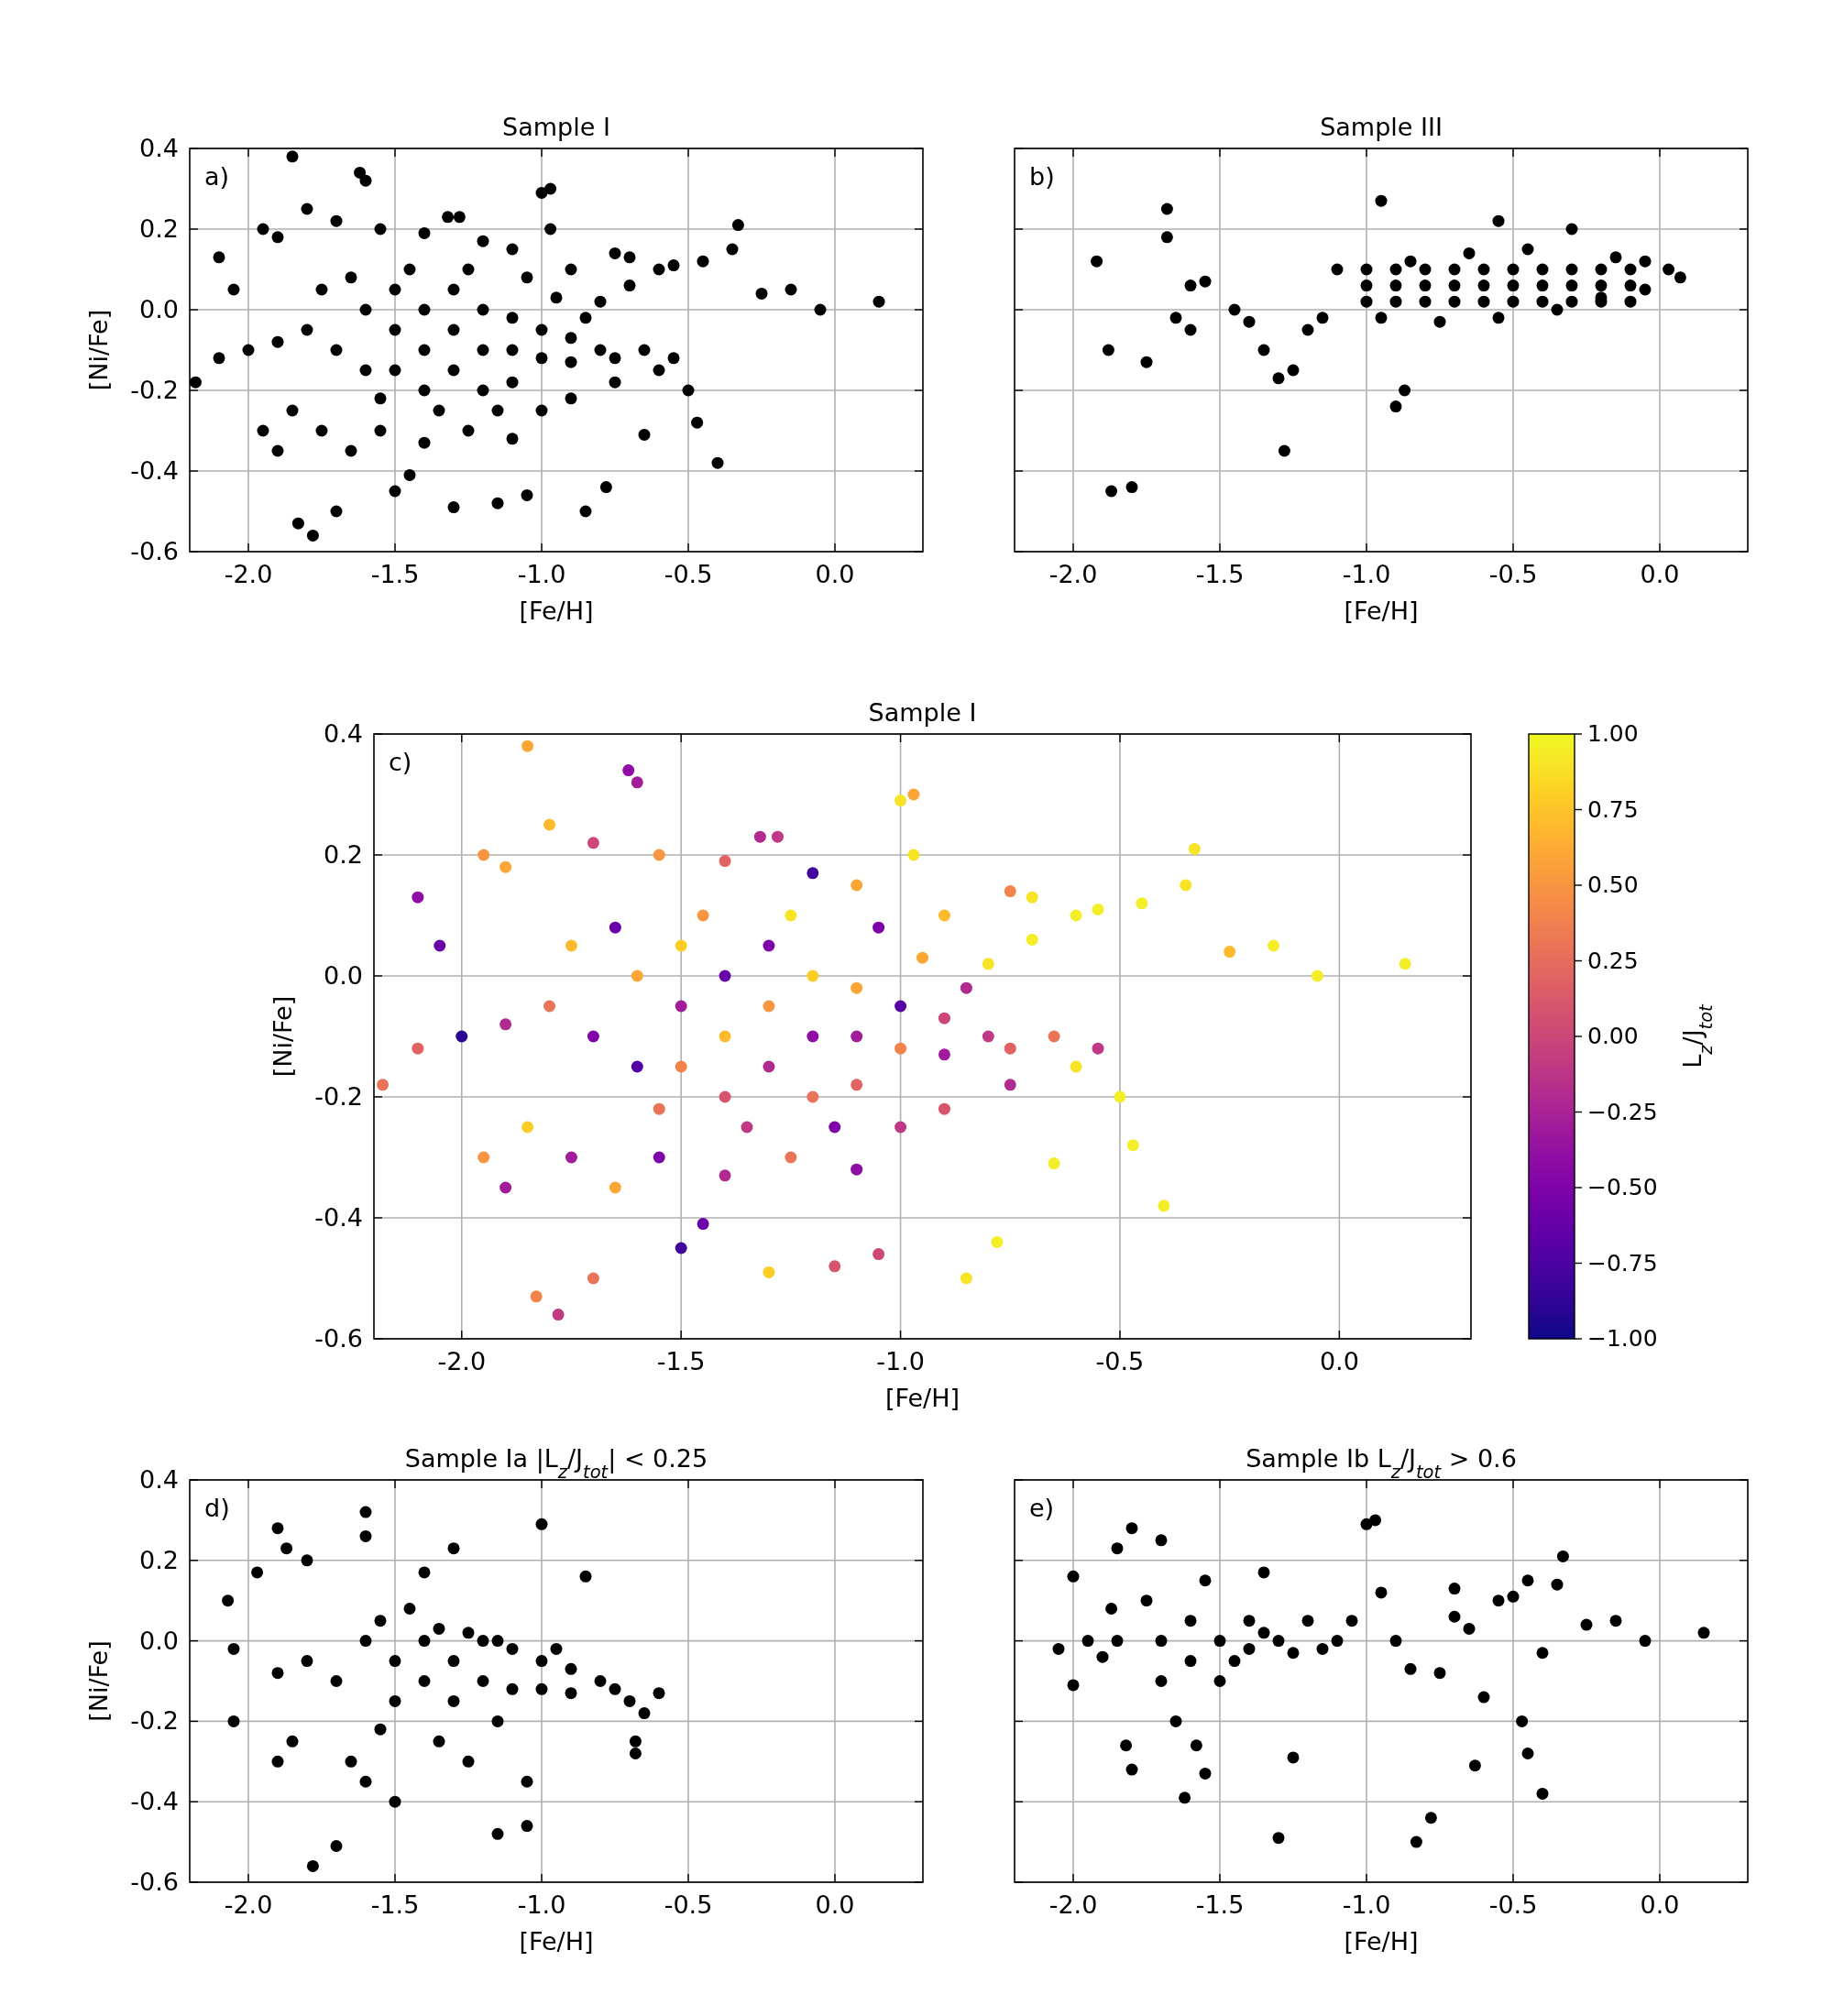 This screenshot has width=1833, height=2016. What do you see at coordinates (1622, 1338) in the screenshot?
I see `color-bar-label: −1.00` at bounding box center [1622, 1338].